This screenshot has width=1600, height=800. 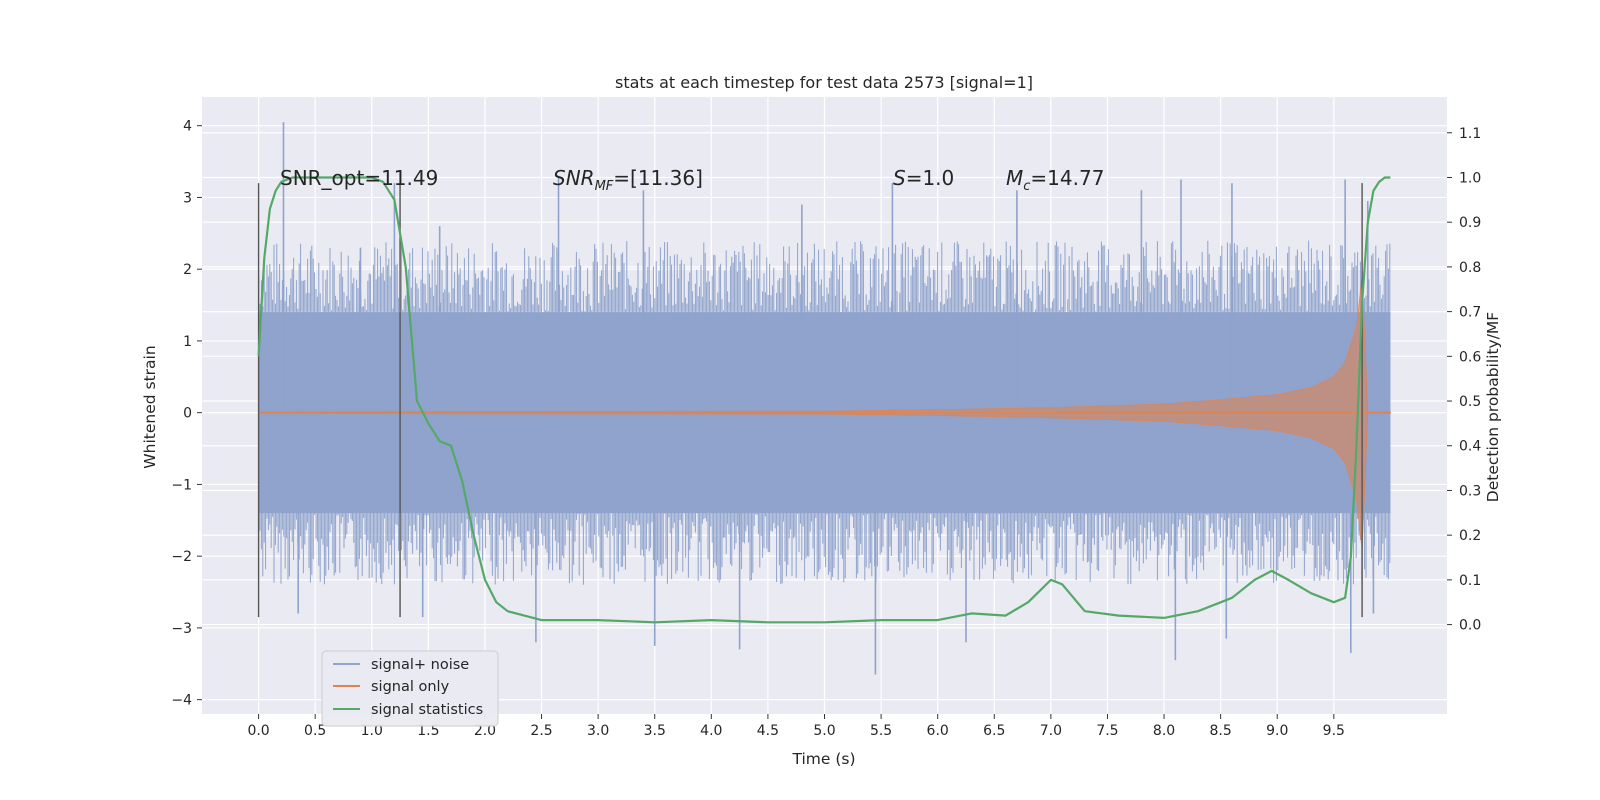 I want to click on y-tick-label-0: −4, so click(x=181, y=701).